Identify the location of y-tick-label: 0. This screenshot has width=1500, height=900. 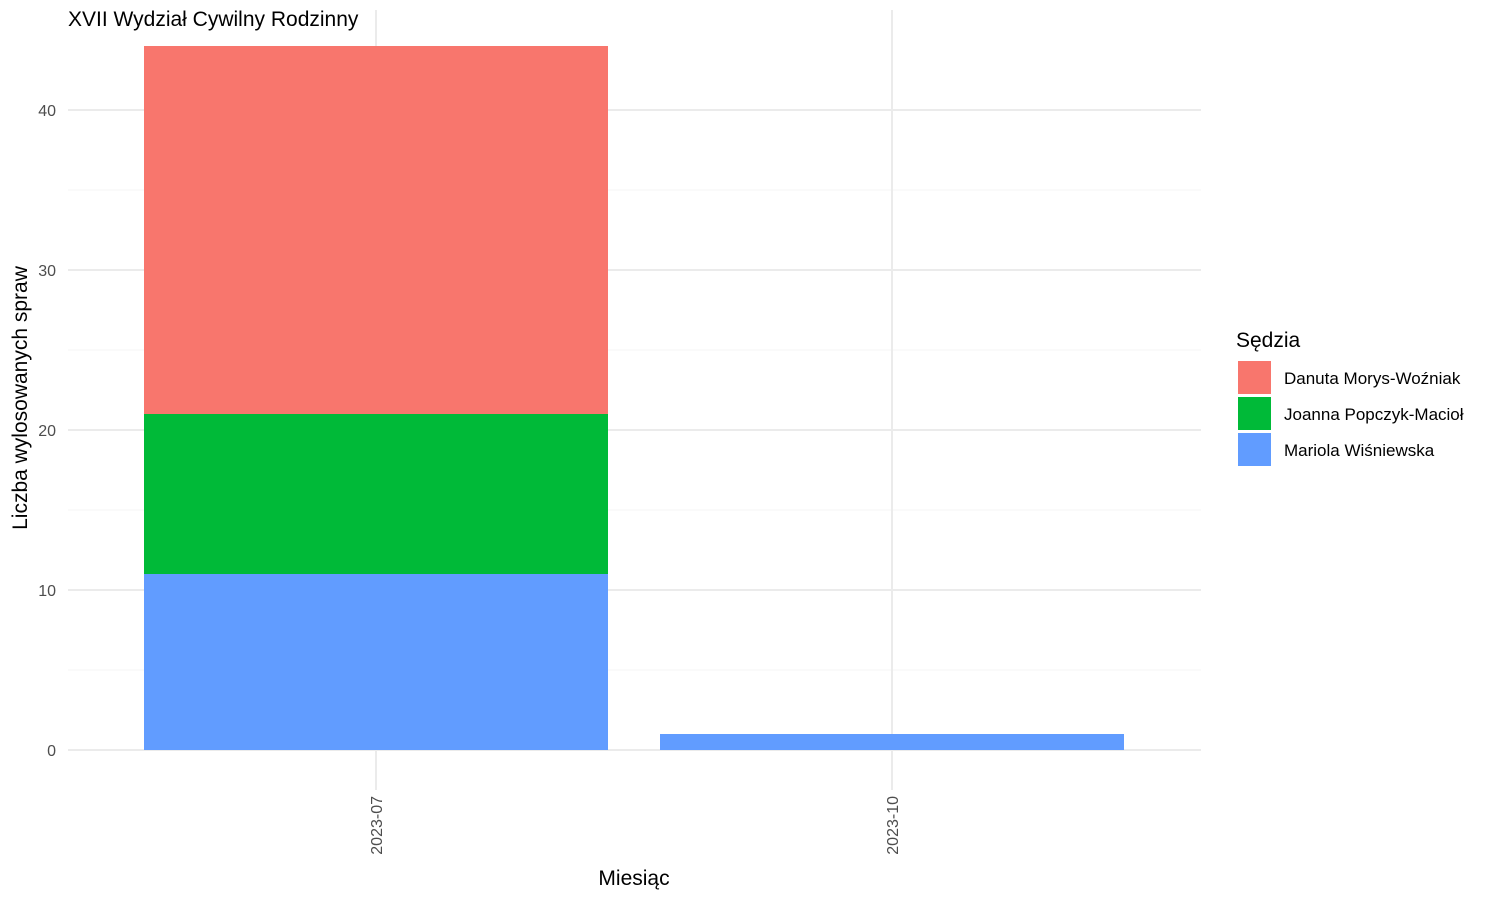
(51, 751).